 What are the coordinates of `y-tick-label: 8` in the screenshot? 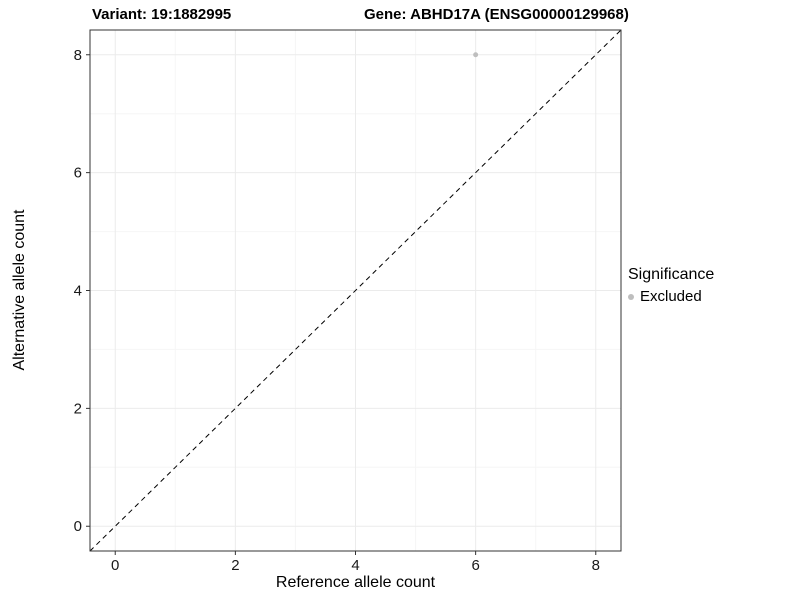 It's located at (78, 55).